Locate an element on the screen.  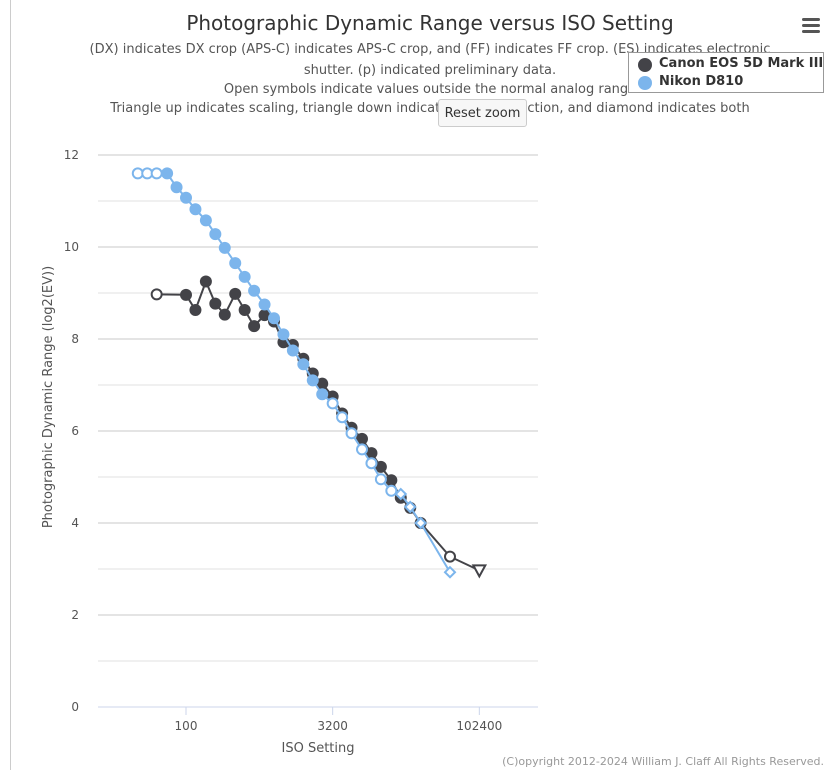
x-axis-title: ISO Setting is located at coordinates (318, 748).